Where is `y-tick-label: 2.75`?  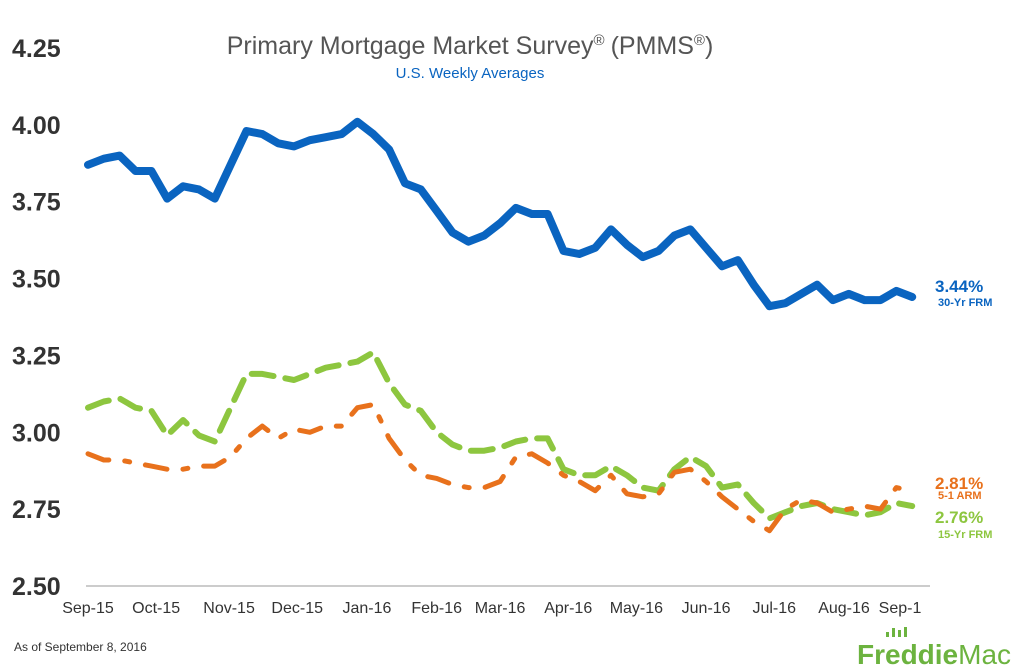 y-tick-label: 2.75 is located at coordinates (36, 510).